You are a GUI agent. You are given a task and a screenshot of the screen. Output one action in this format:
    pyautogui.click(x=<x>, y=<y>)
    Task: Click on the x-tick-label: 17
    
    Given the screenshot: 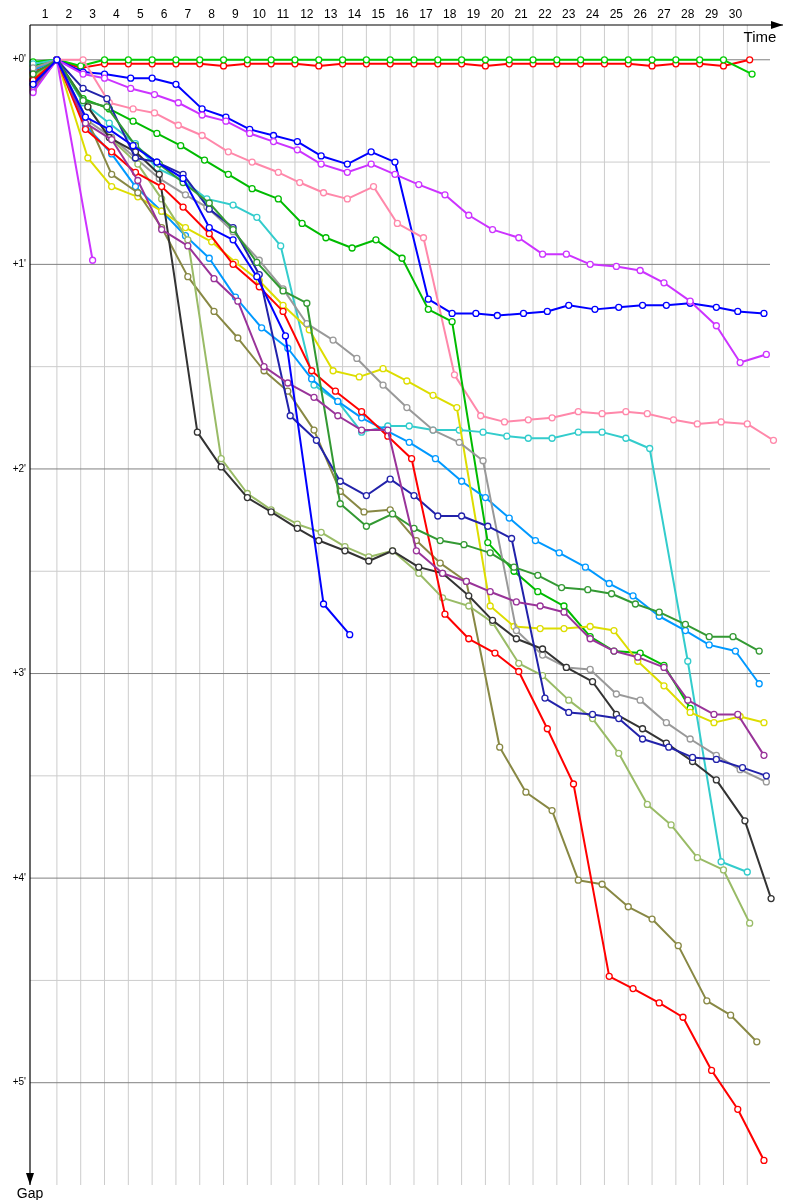 What is the action you would take?
    pyautogui.click(x=426, y=14)
    